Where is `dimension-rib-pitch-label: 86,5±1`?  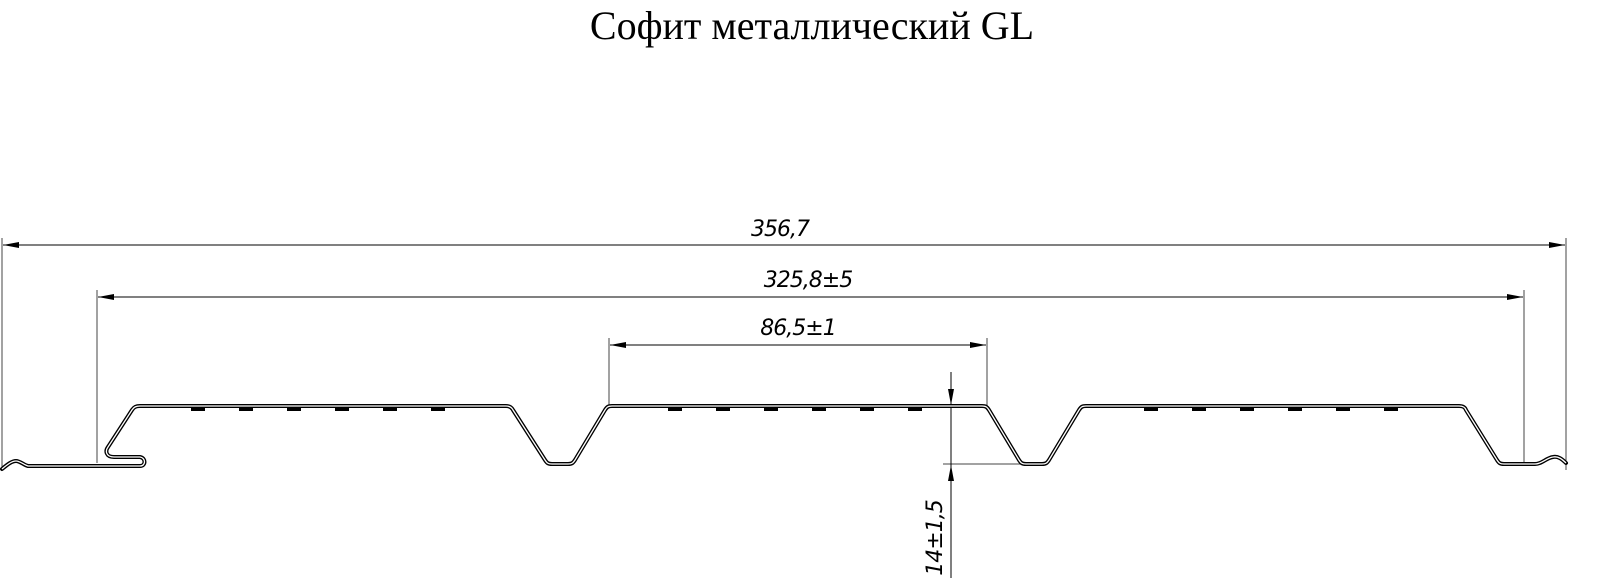
dimension-rib-pitch-label: 86,5±1 is located at coordinates (797, 328).